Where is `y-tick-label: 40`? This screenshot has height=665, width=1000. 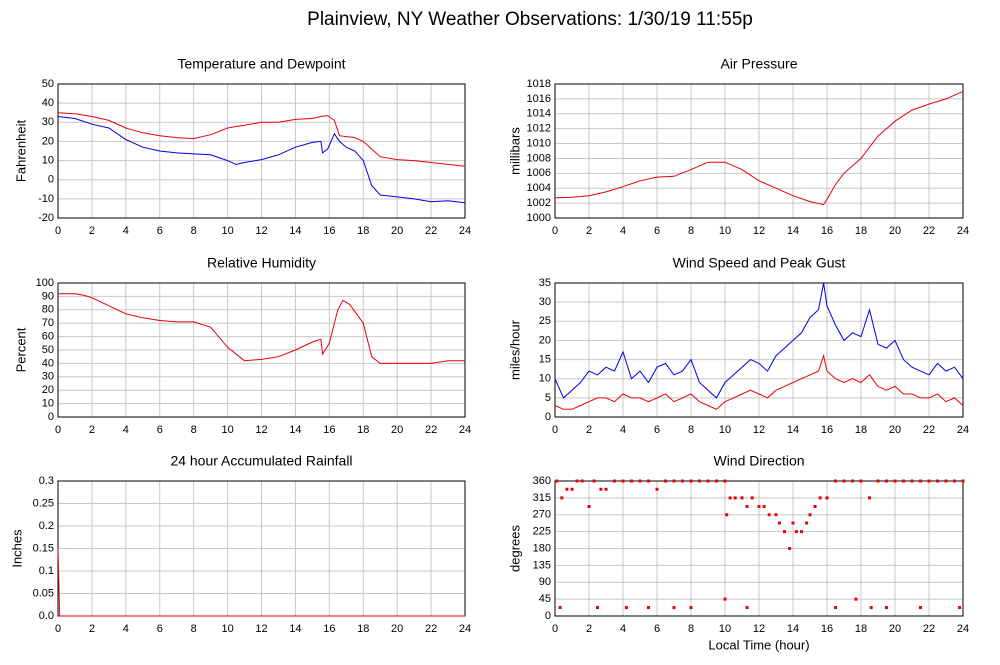 y-tick-label: 40 is located at coordinates (48, 363).